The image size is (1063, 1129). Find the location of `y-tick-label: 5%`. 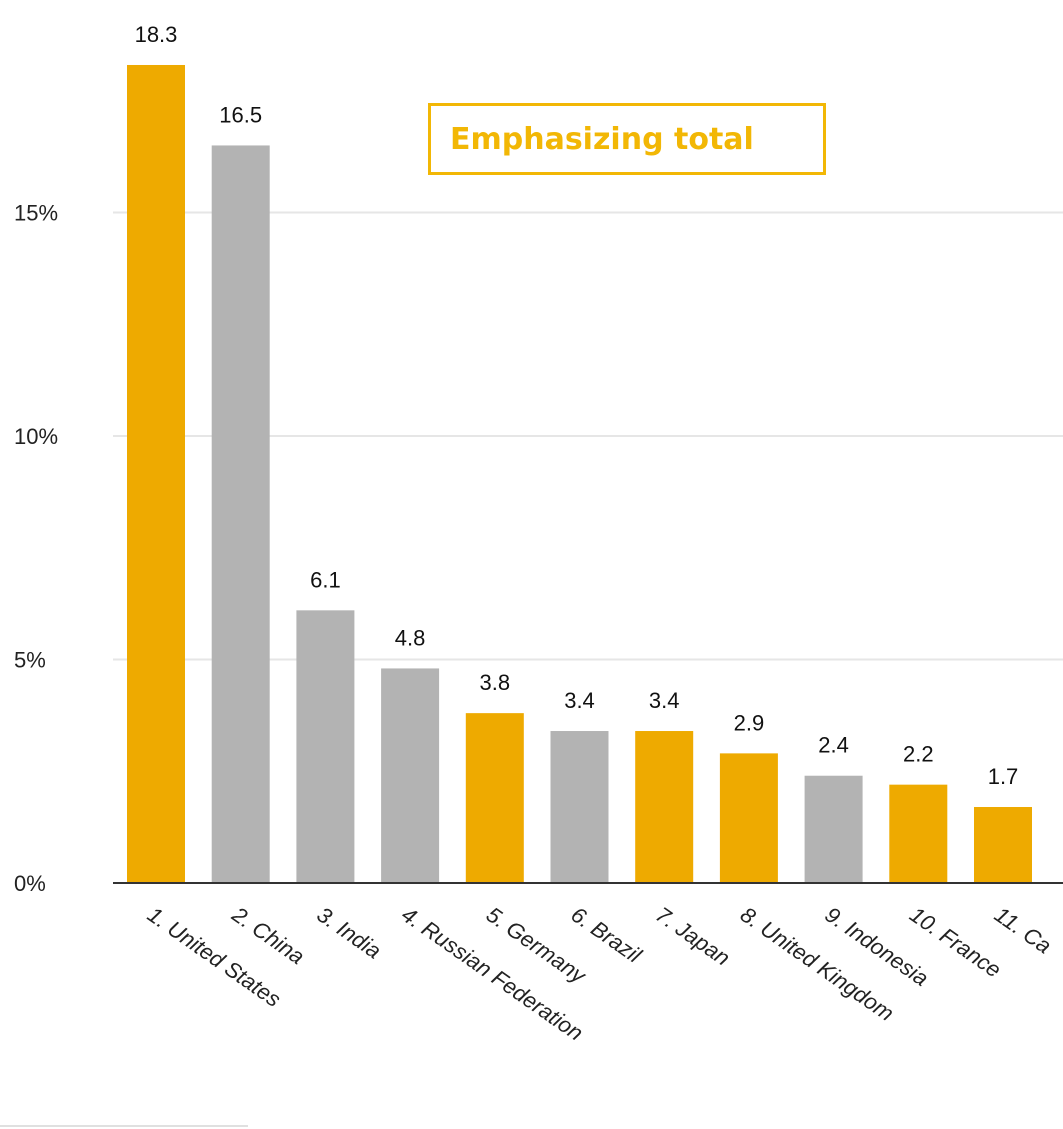

y-tick-label: 5% is located at coordinates (30, 660).